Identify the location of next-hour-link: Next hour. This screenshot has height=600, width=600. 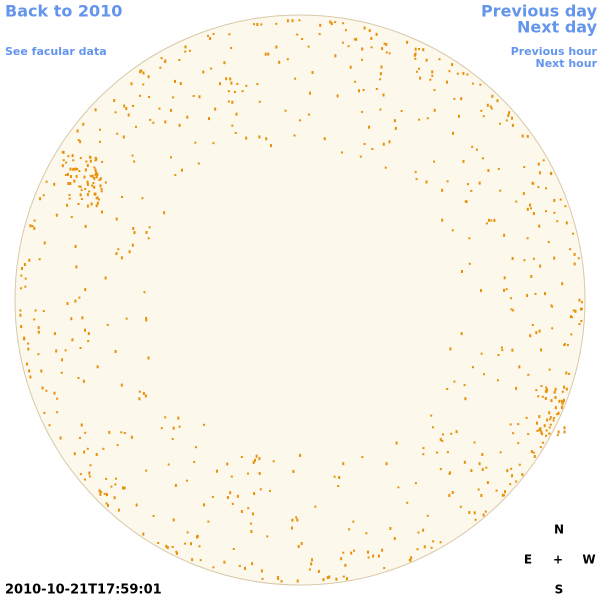
(567, 63).